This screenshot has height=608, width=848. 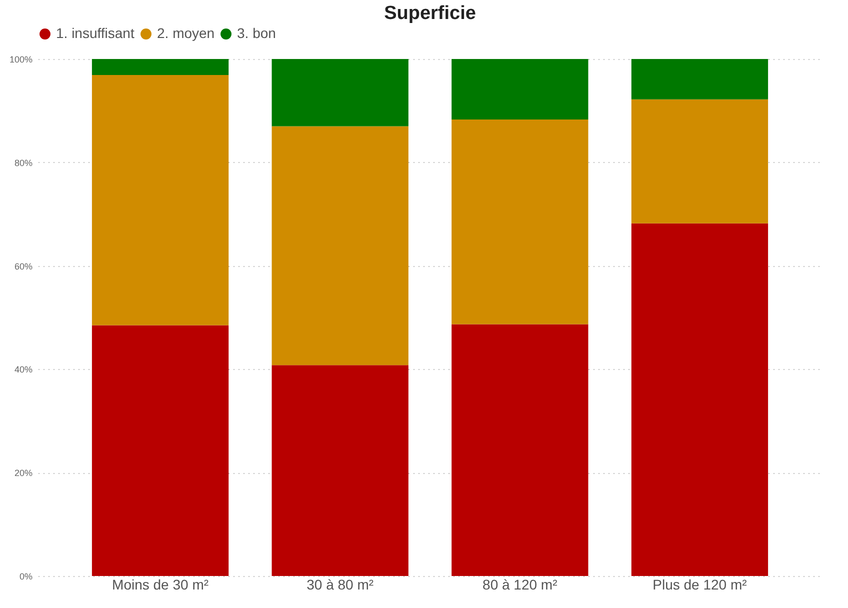 What do you see at coordinates (160, 584) in the screenshot?
I see `x-tick-label: Moins de 30 m²` at bounding box center [160, 584].